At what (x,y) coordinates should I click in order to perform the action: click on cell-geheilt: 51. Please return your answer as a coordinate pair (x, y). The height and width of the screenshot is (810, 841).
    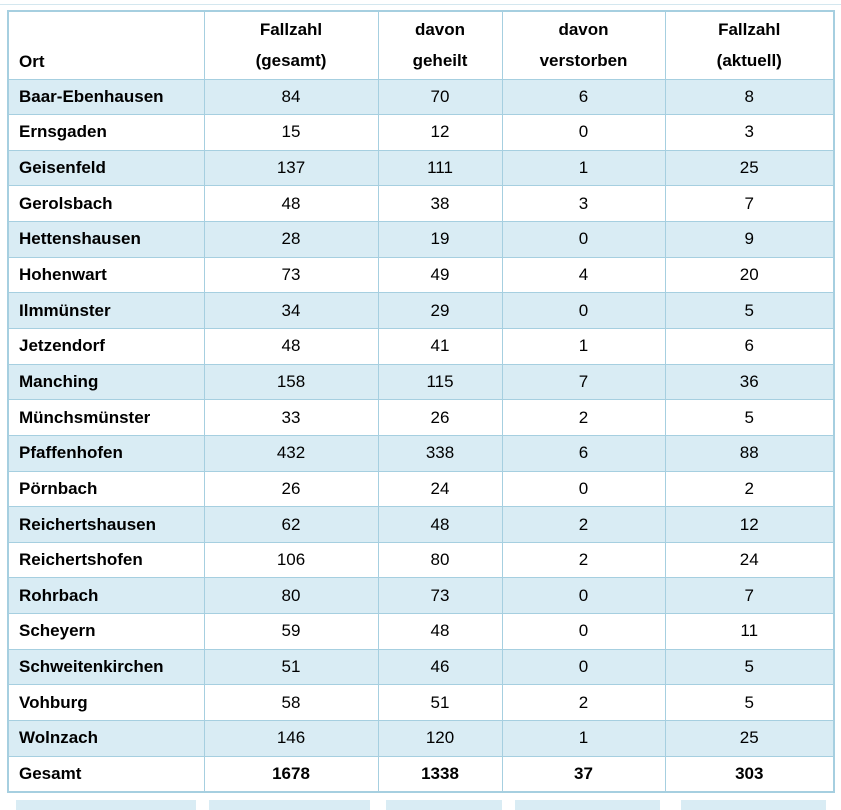
    Looking at the image, I should click on (440, 703).